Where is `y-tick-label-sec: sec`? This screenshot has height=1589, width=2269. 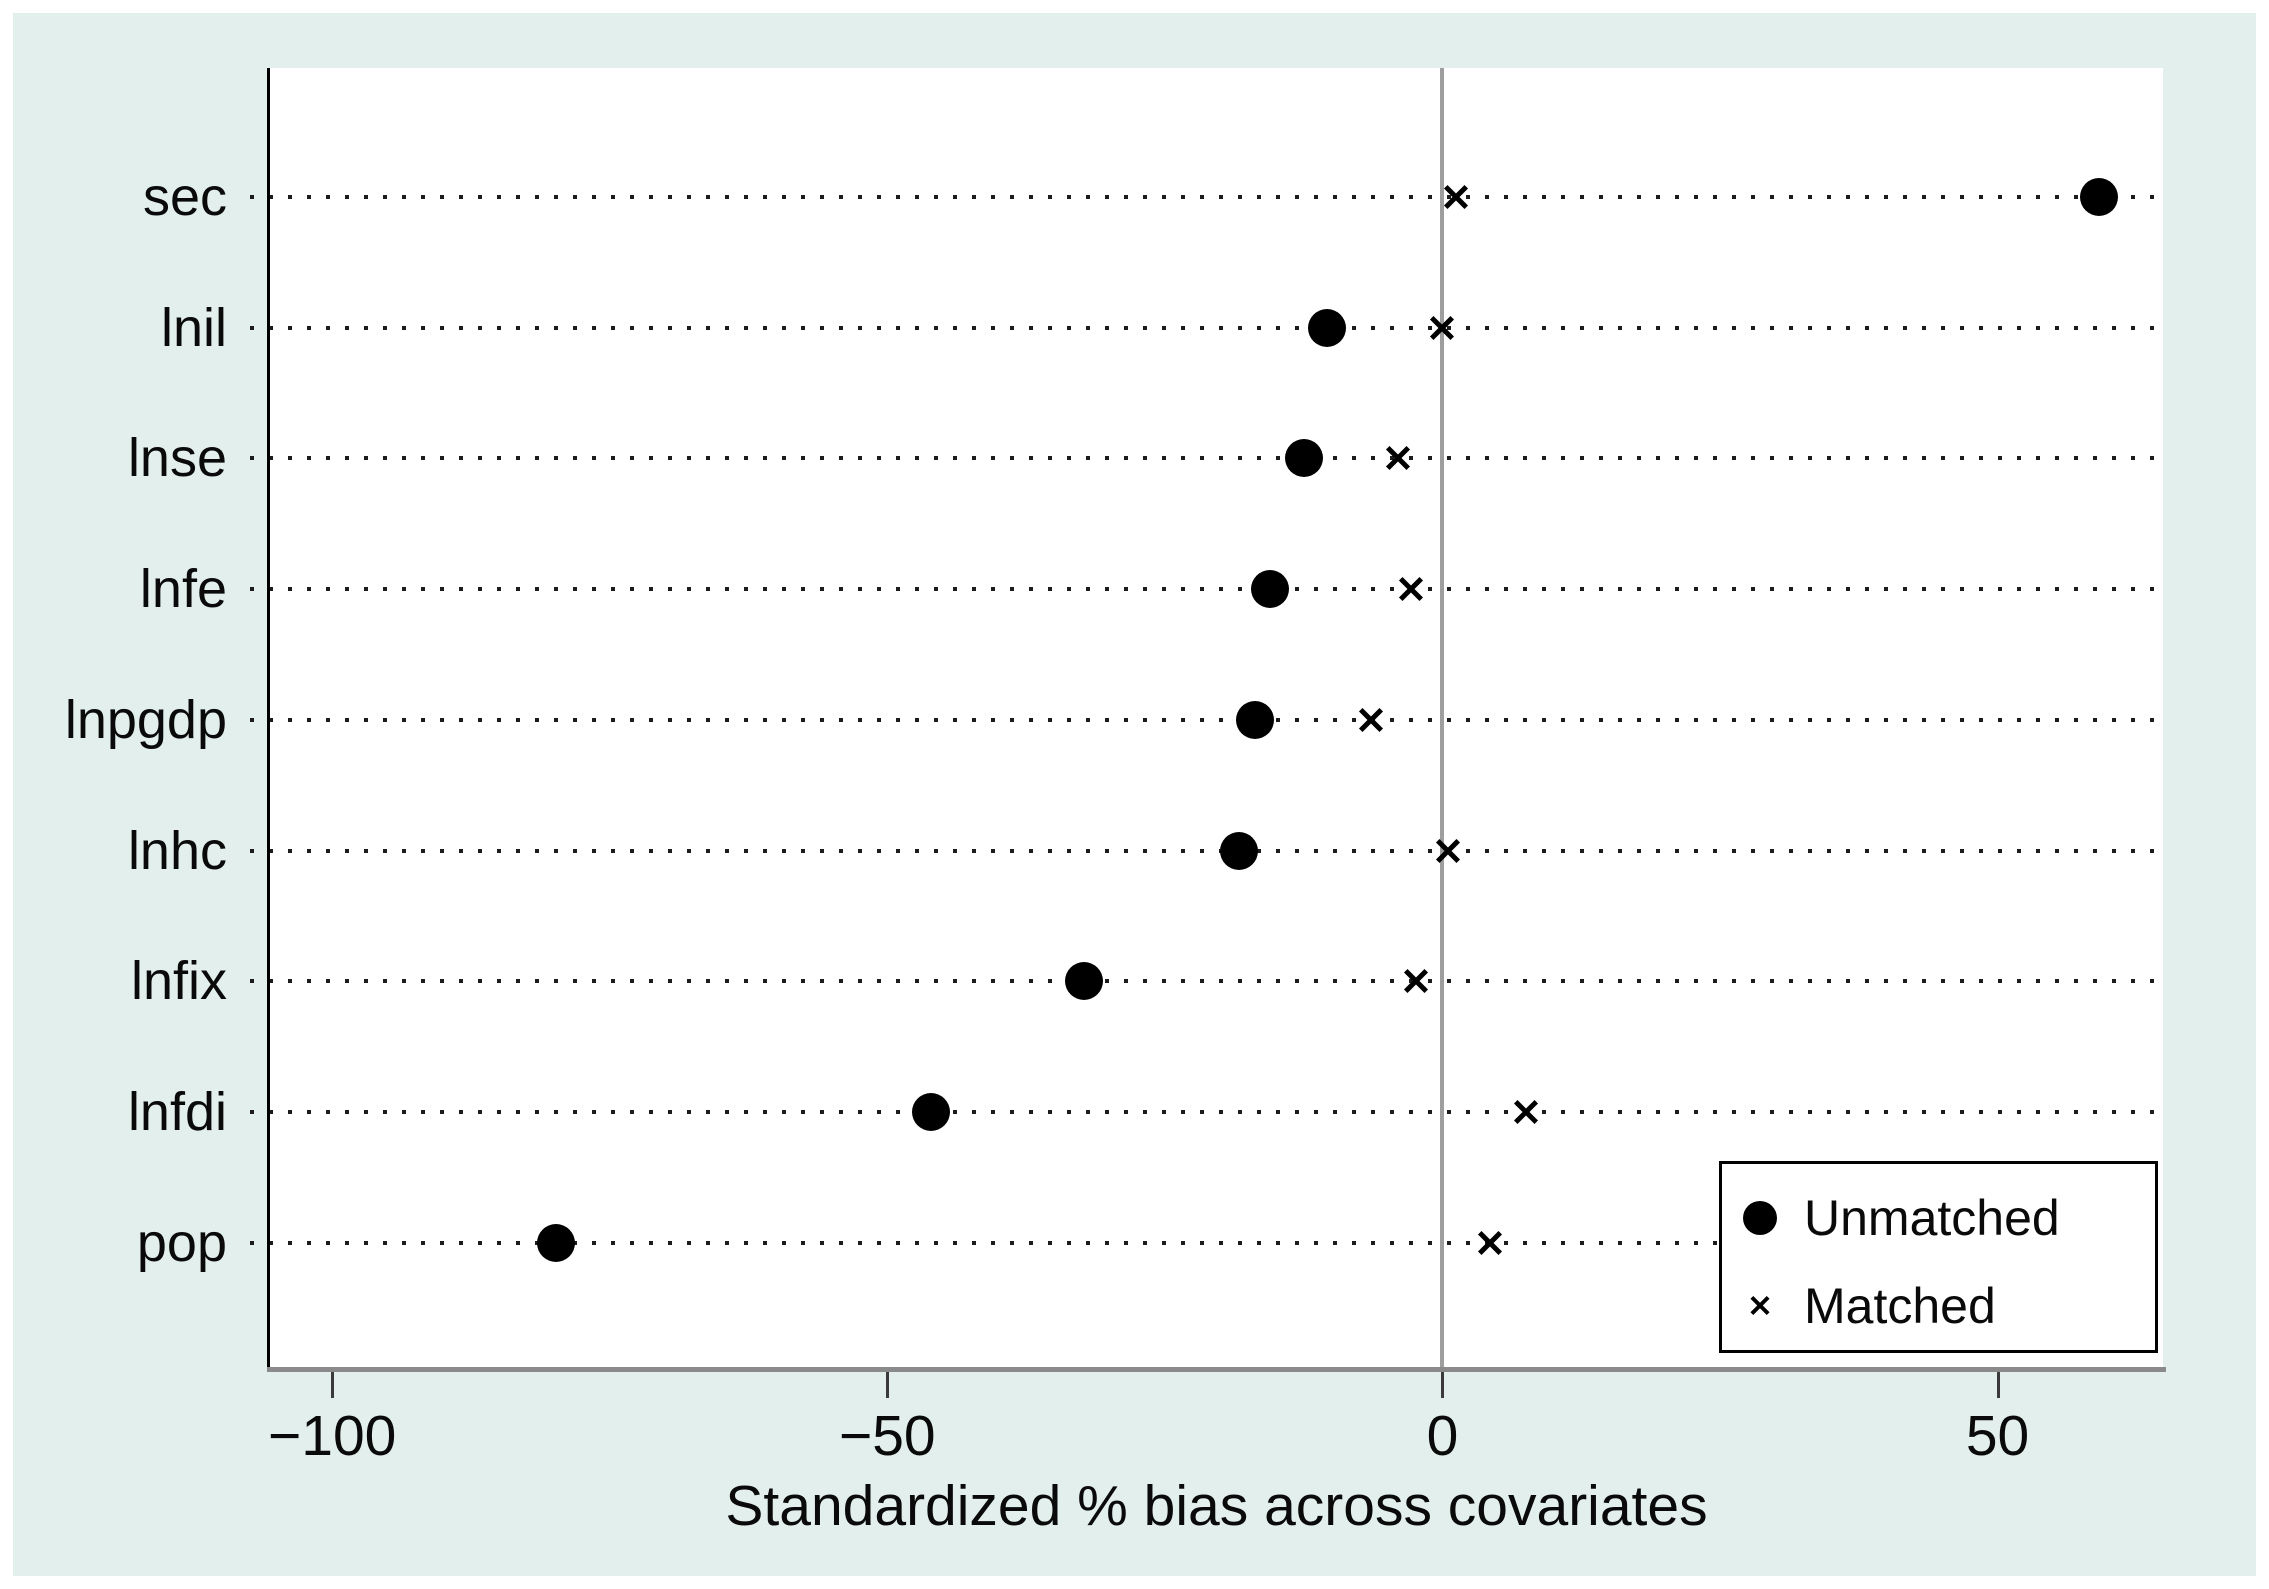 y-tick-label-sec: sec is located at coordinates (184, 197).